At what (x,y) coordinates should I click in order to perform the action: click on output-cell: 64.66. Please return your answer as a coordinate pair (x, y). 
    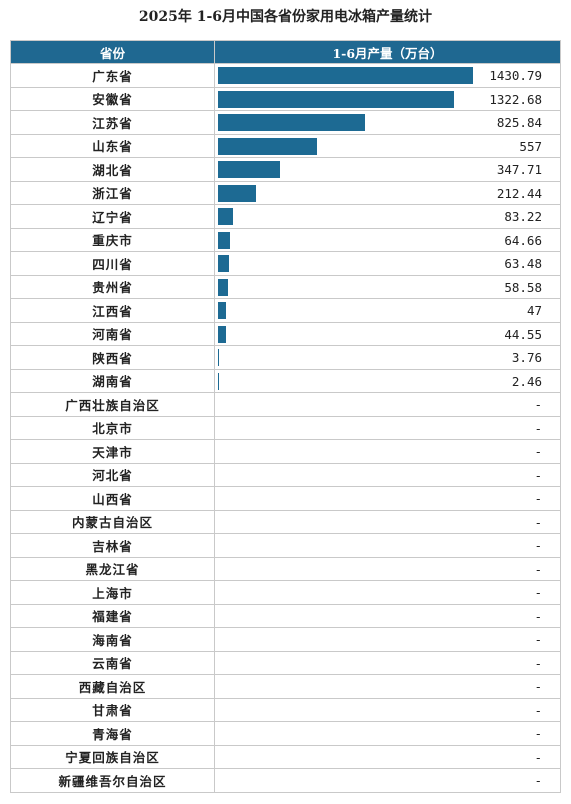
    Looking at the image, I should click on (387, 239).